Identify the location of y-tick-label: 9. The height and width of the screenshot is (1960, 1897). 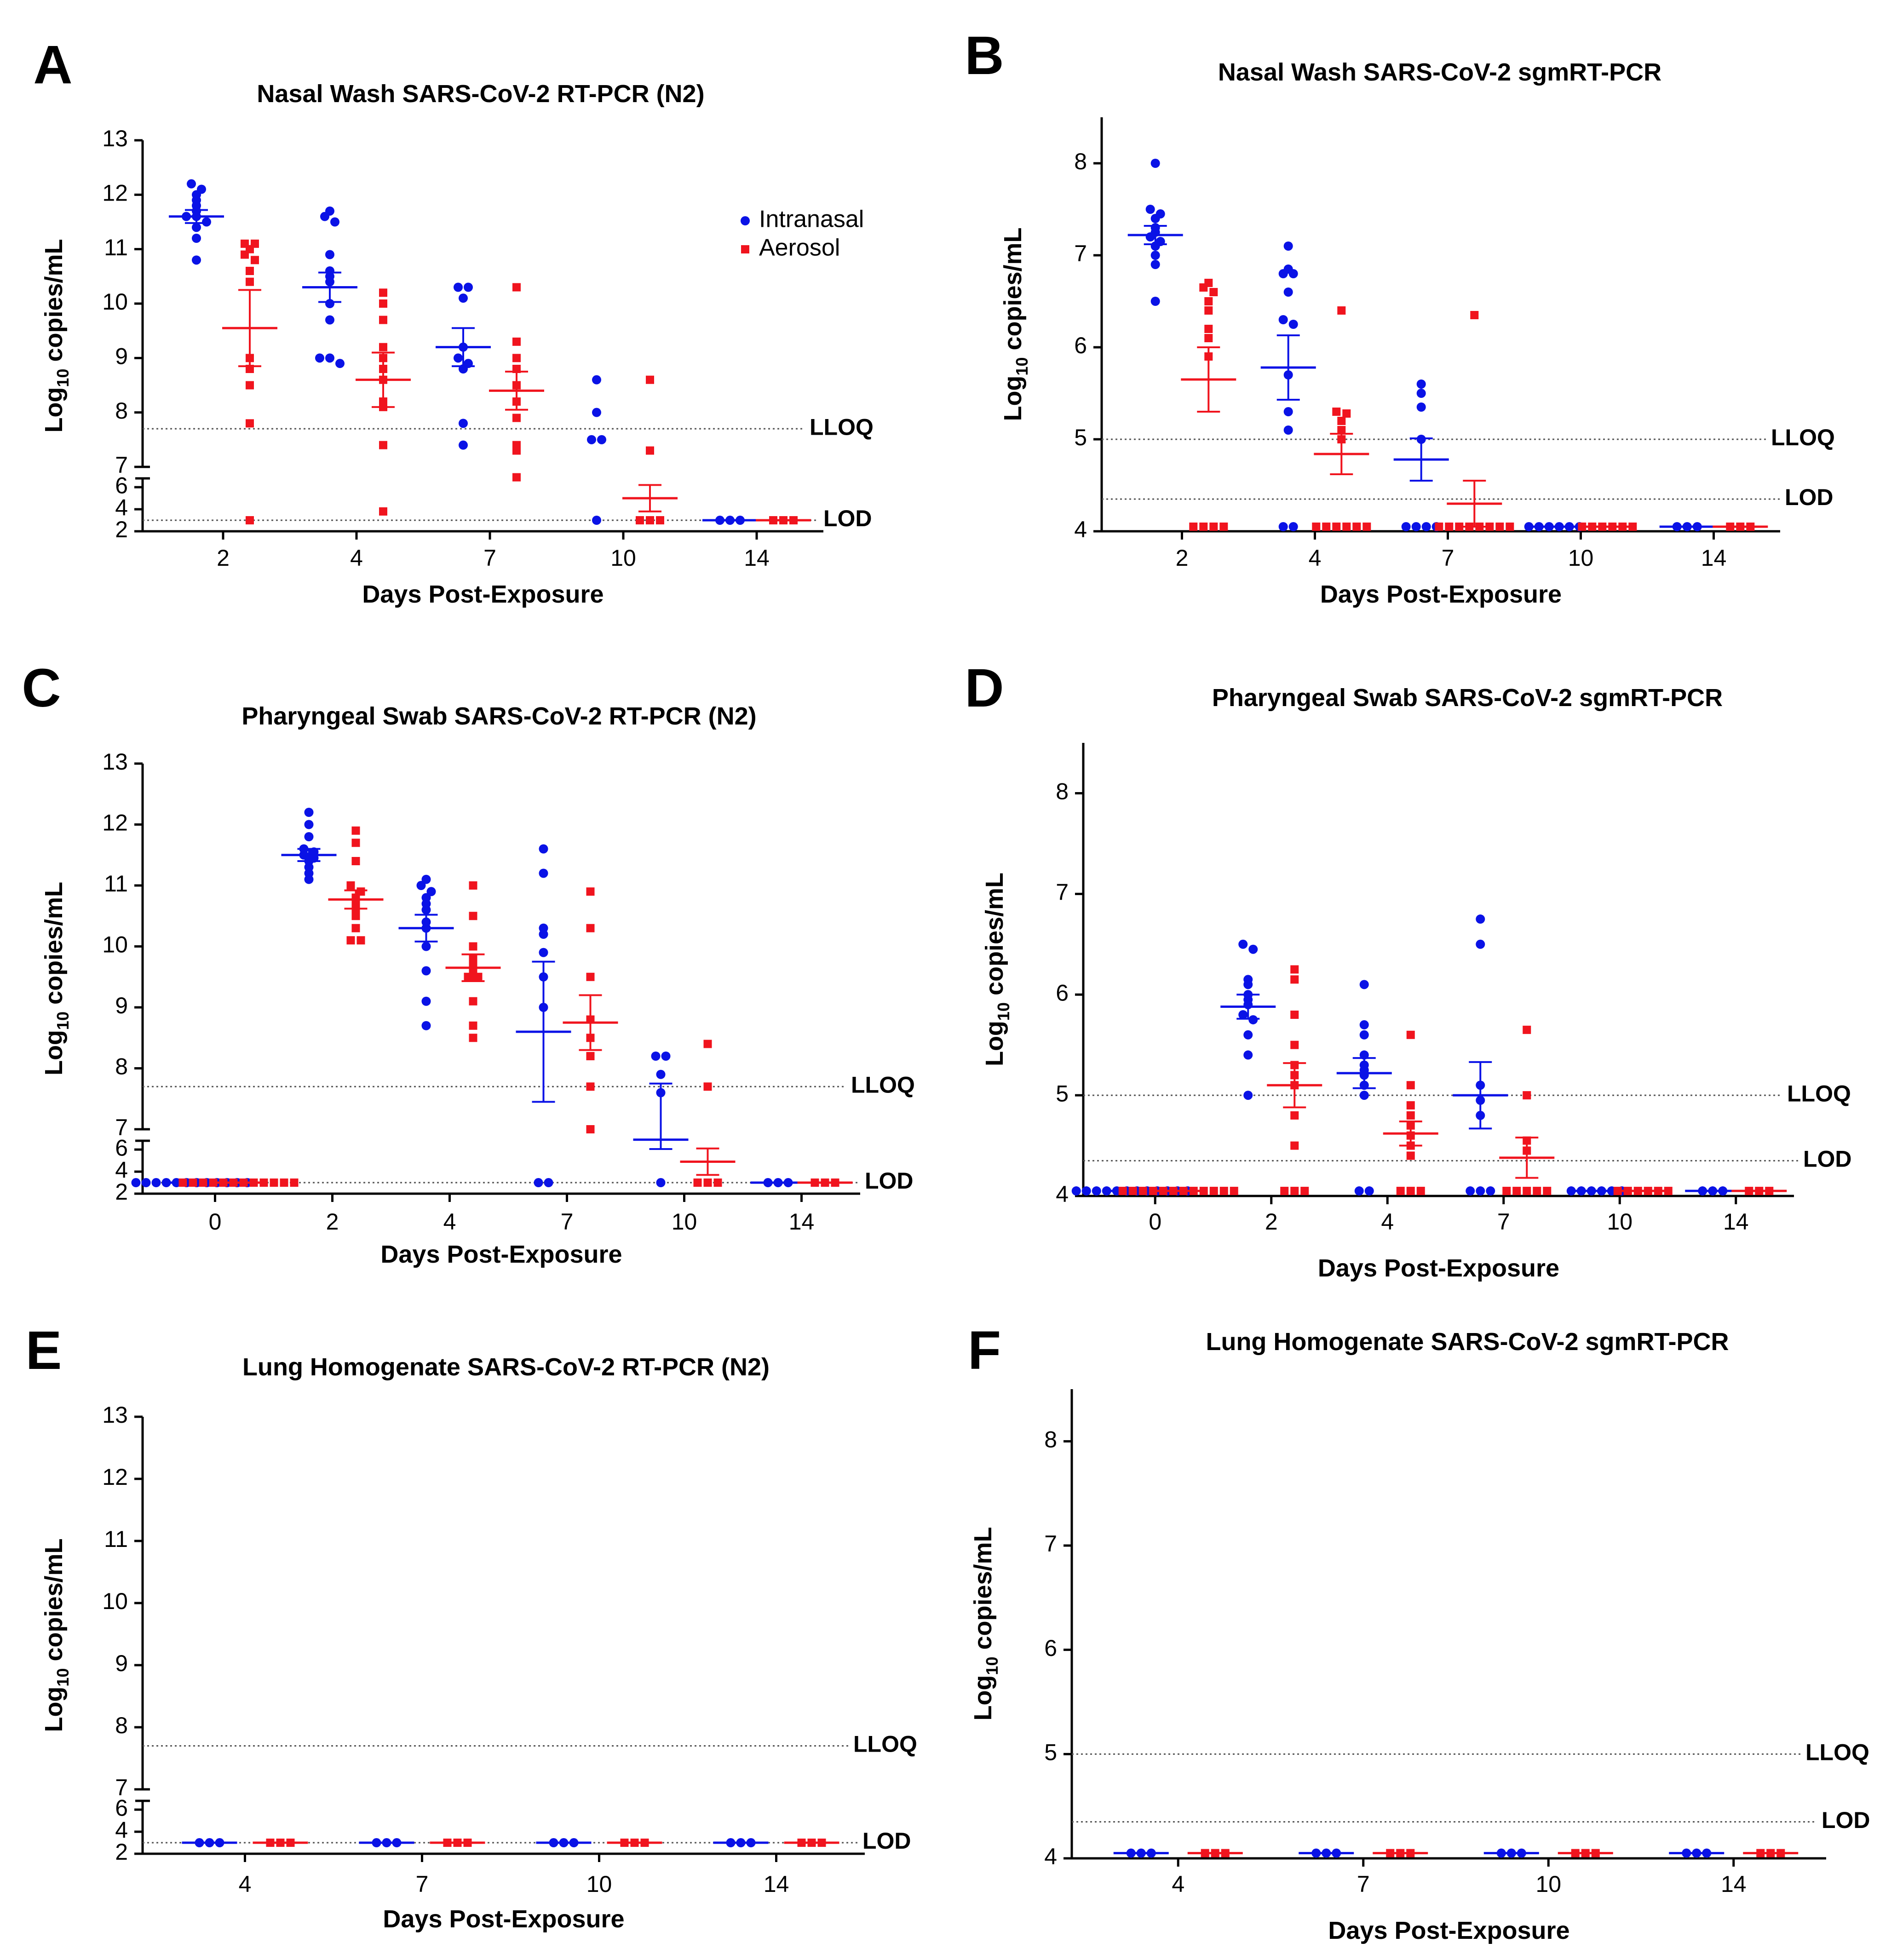
(121, 1663).